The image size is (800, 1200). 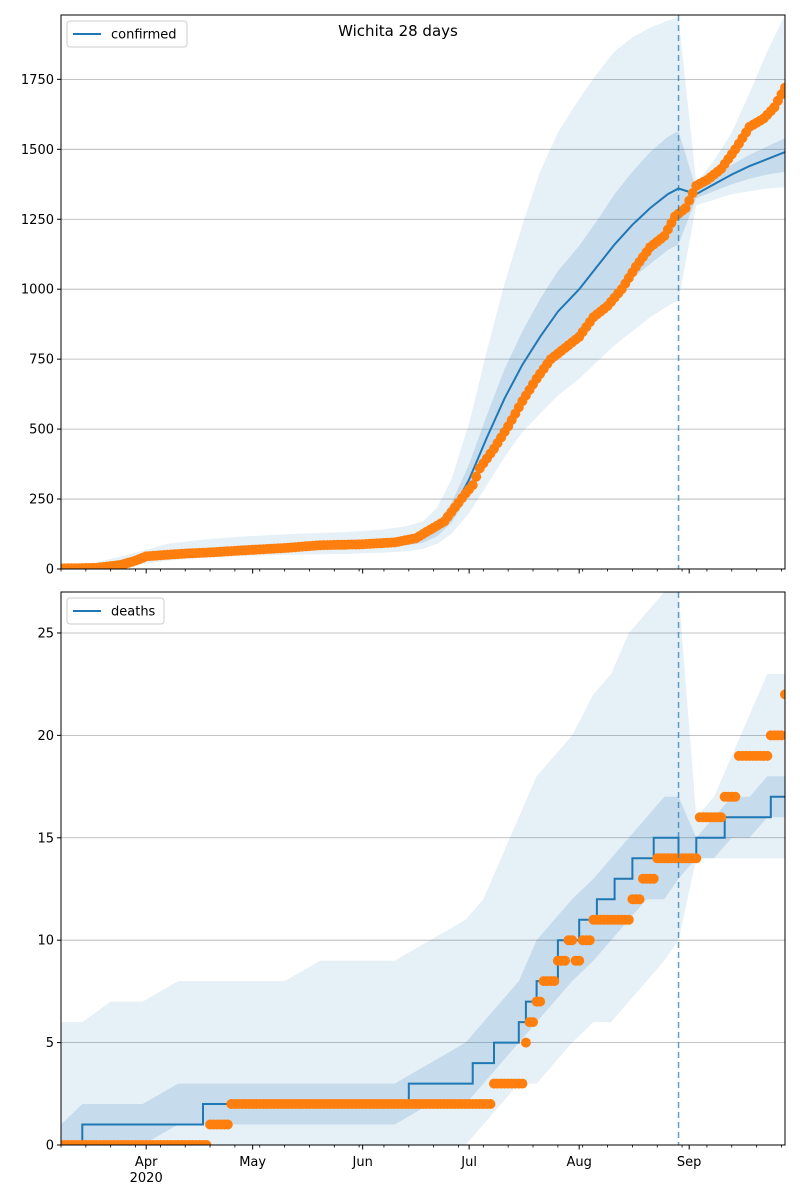 I want to click on chart-title: Wichita 28 days, so click(x=398, y=31).